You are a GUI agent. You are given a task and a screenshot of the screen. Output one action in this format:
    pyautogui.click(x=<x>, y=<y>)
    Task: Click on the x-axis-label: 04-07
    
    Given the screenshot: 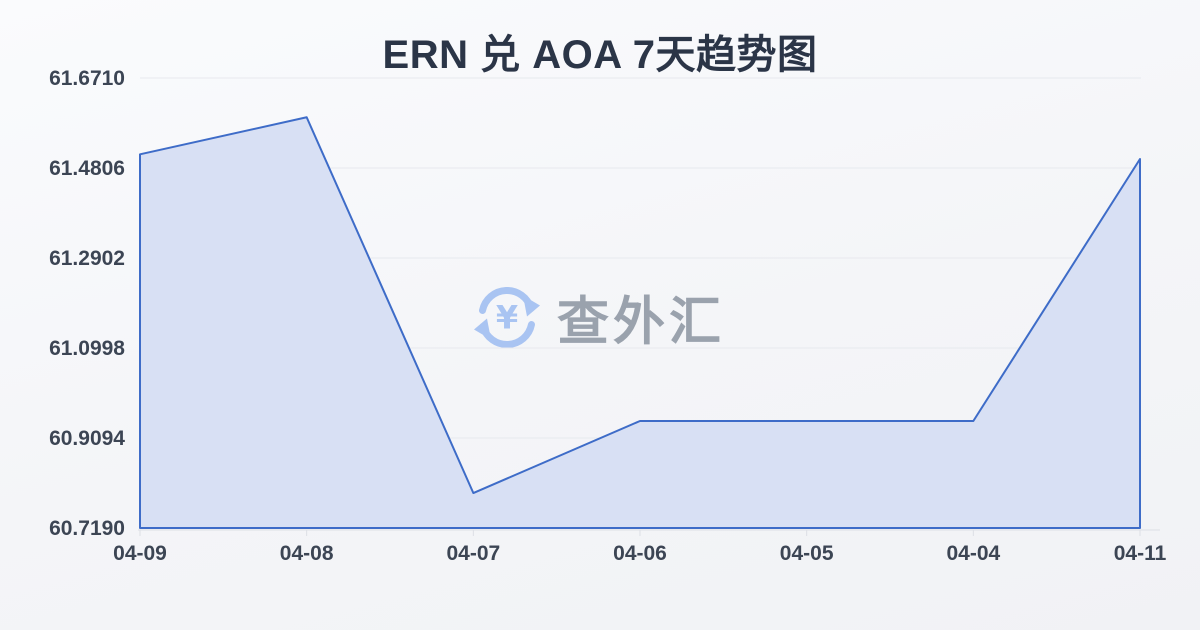 What is the action you would take?
    pyautogui.click(x=473, y=553)
    